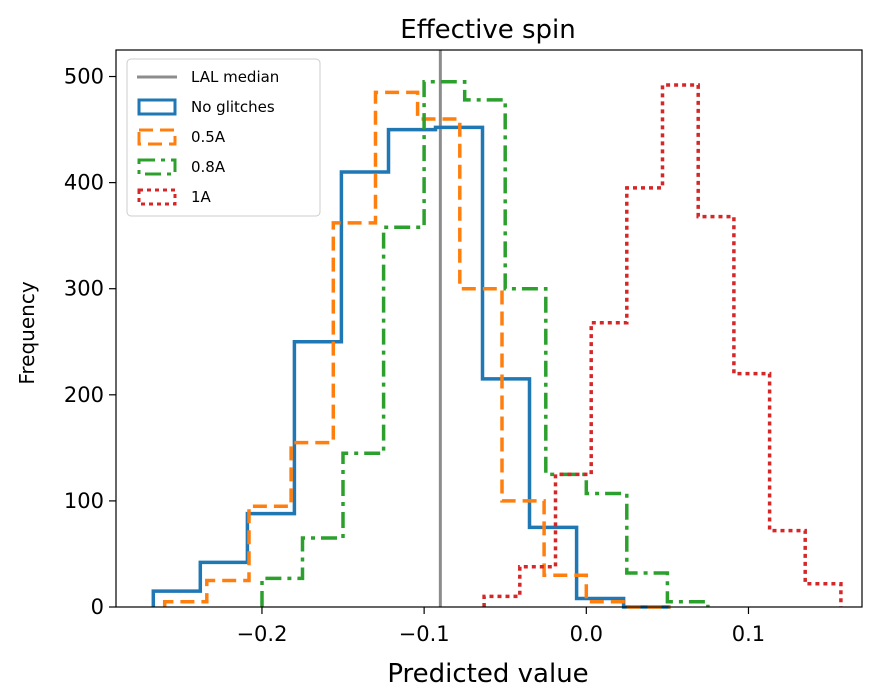  I want to click on legend-box, so click(223, 137).